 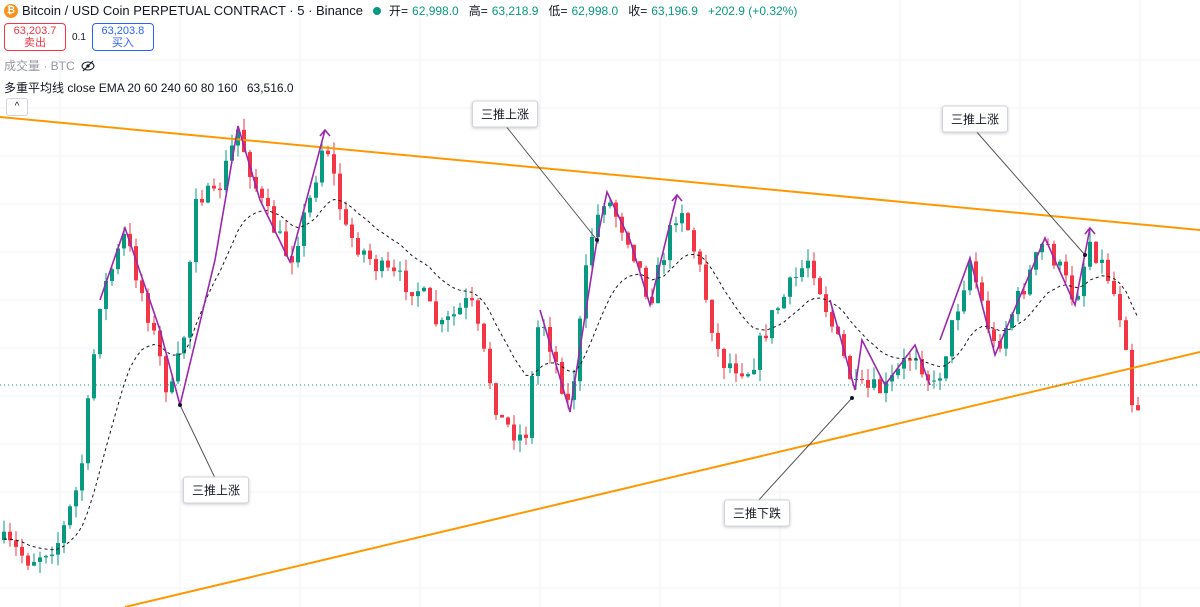 What do you see at coordinates (399, 11) in the screenshot?
I see `ohlc-label: 开=` at bounding box center [399, 11].